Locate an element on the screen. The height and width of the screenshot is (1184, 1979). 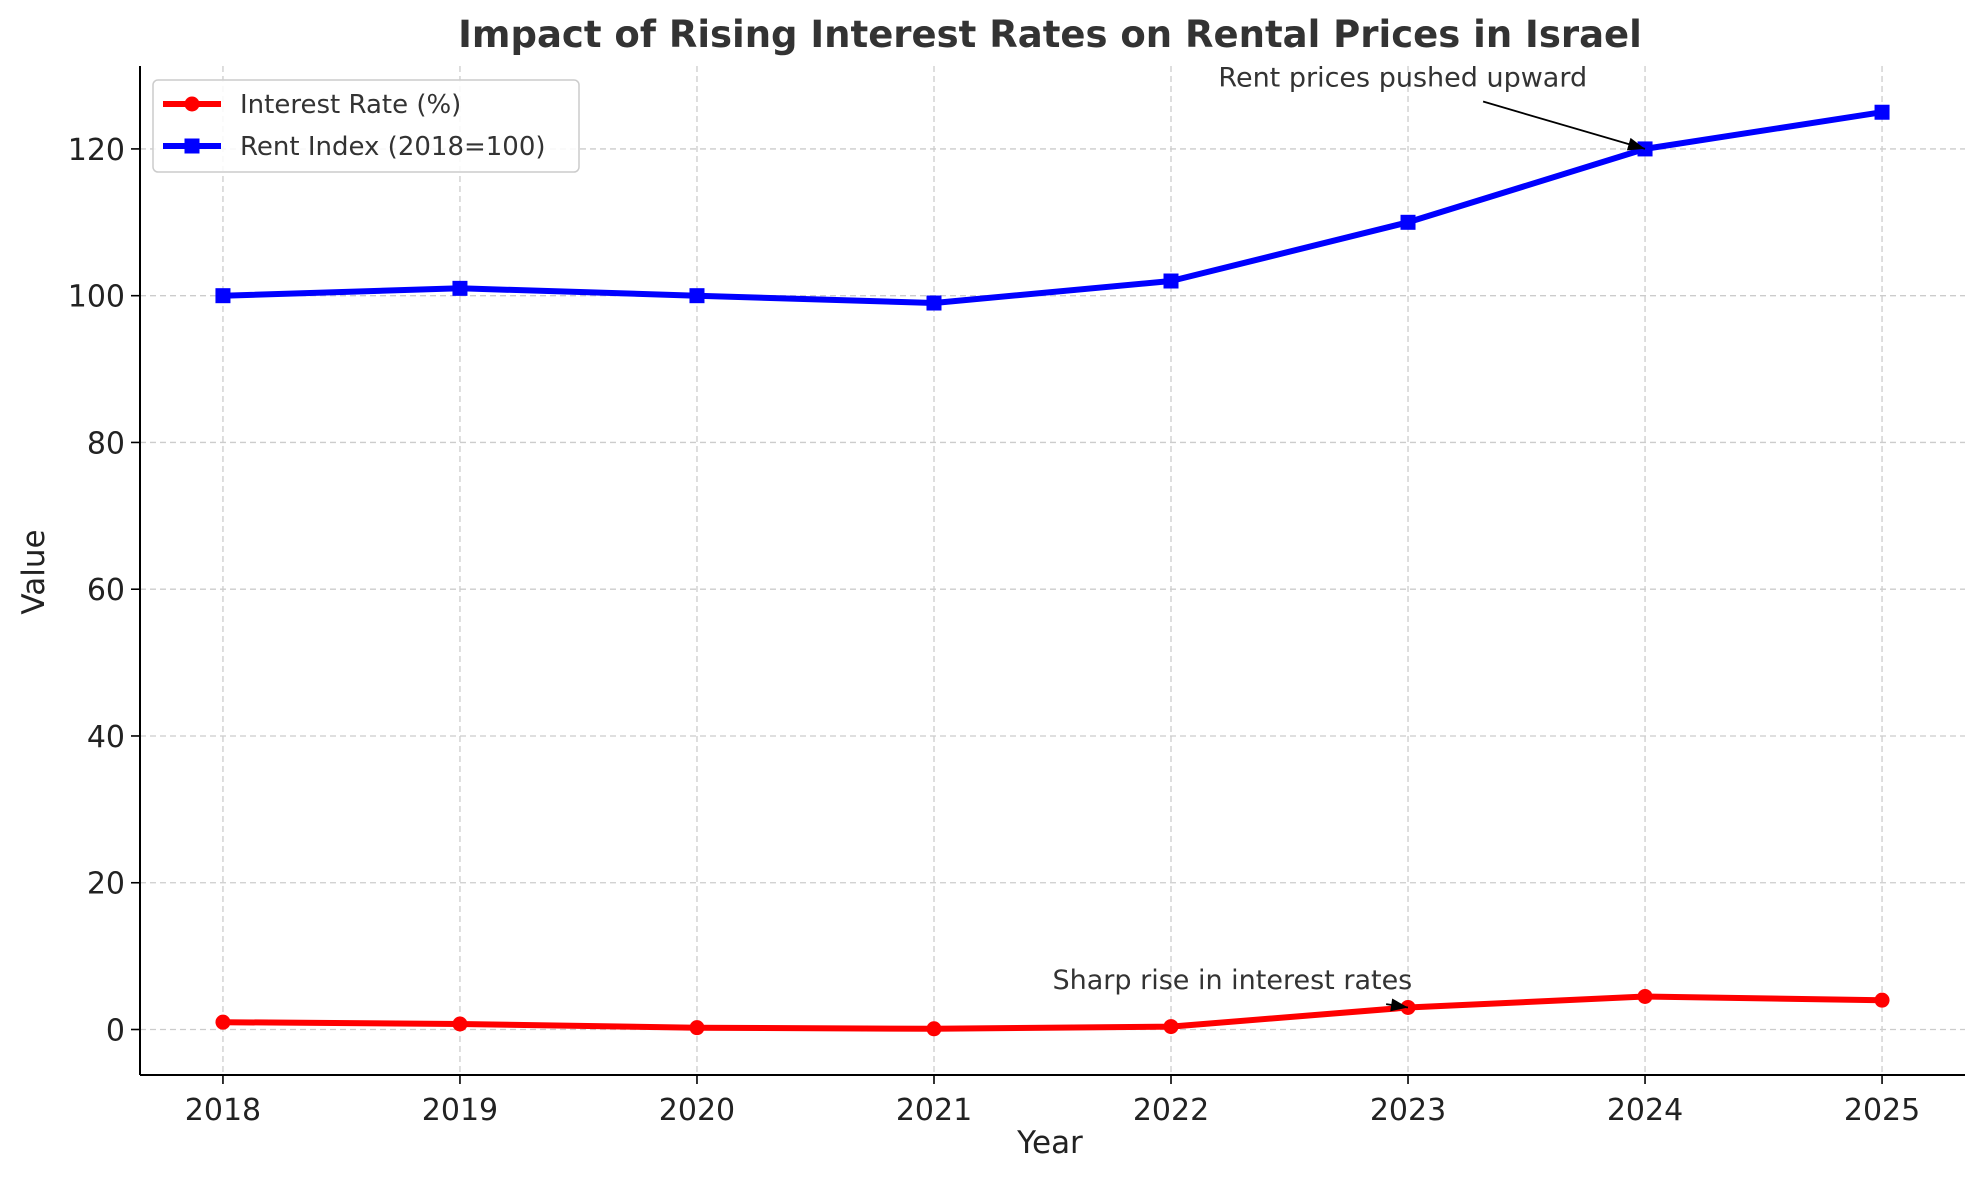
data-point-interest-rate-2025 is located at coordinates (1882, 1000).